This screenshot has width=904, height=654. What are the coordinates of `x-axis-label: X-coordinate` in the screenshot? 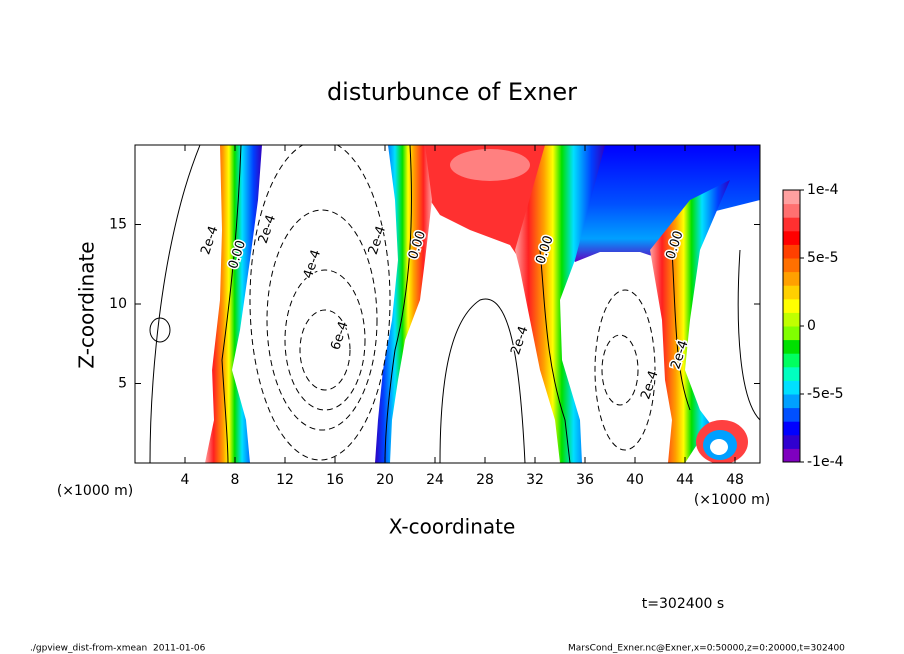 It's located at (452, 527).